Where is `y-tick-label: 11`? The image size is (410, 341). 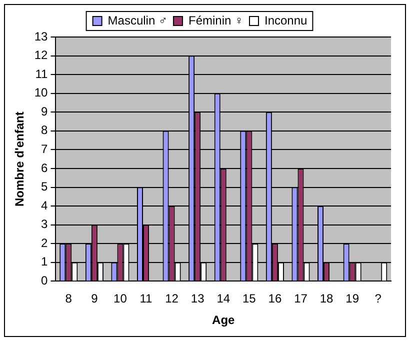 y-tick-label: 11 is located at coordinates (41, 73).